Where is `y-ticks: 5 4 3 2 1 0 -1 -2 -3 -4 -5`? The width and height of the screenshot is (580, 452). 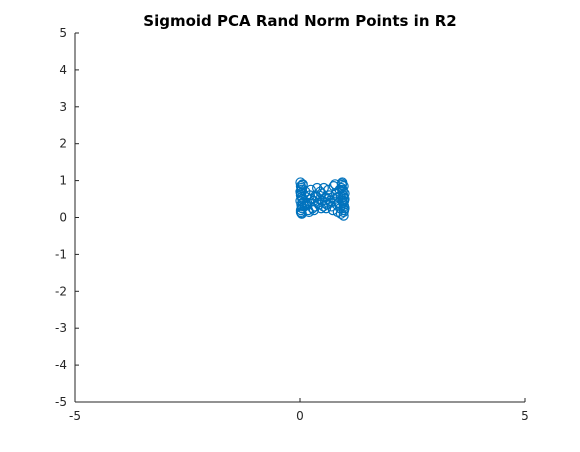 y-ticks: 5 4 3 2 1 0 -1 -2 -3 -4 -5 is located at coordinates (67, 217).